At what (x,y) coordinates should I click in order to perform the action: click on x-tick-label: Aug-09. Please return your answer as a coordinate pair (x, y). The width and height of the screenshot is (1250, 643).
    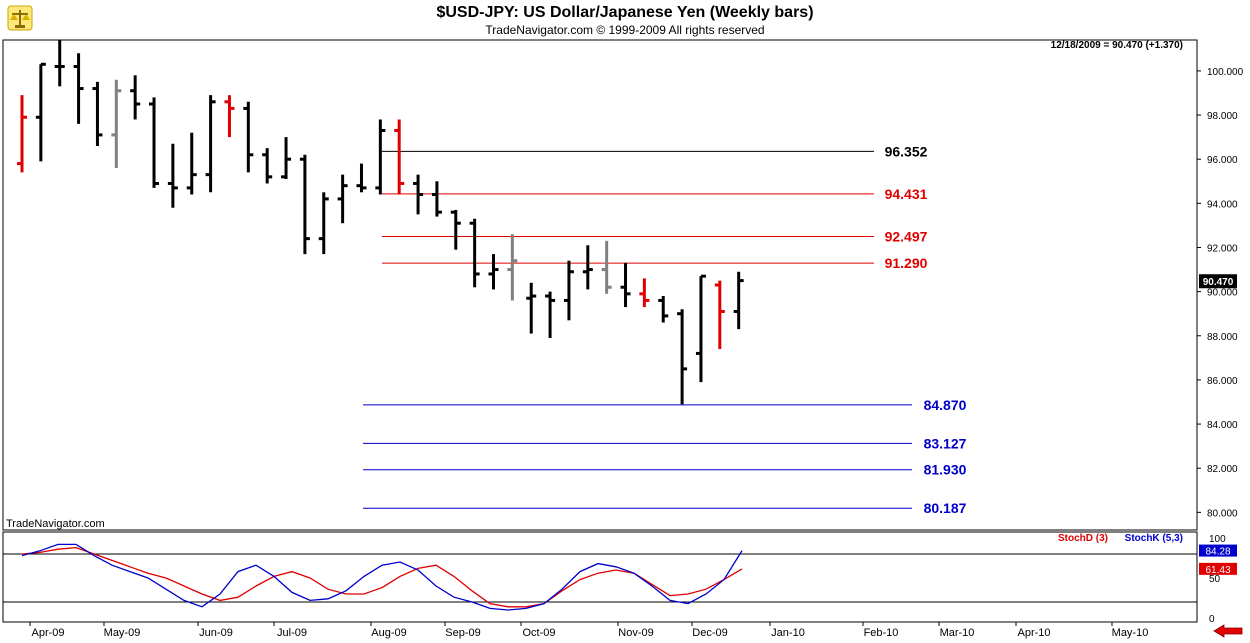
    Looking at the image, I should click on (388, 633).